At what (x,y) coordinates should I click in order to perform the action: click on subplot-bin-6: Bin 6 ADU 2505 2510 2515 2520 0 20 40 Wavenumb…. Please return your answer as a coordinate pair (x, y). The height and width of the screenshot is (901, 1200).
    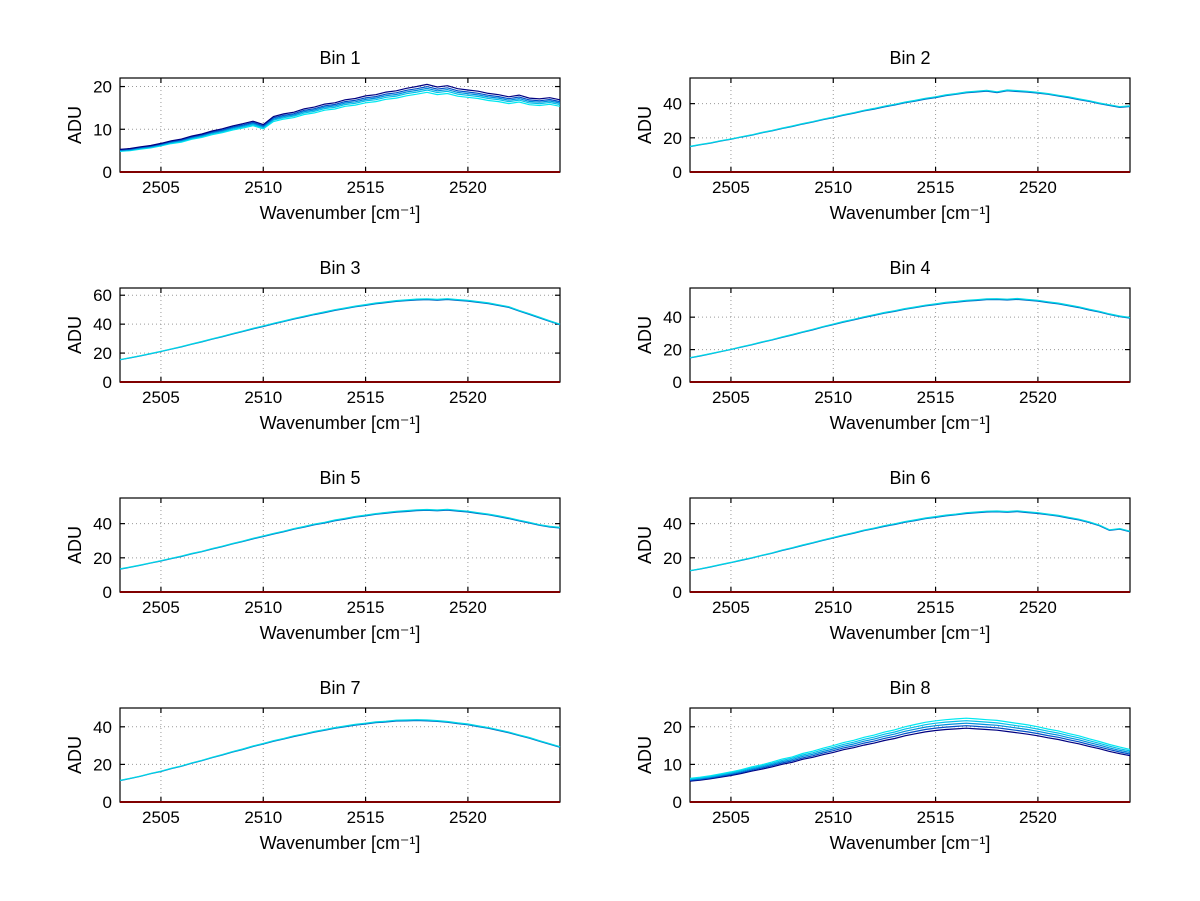
    Looking at the image, I should click on (885, 557).